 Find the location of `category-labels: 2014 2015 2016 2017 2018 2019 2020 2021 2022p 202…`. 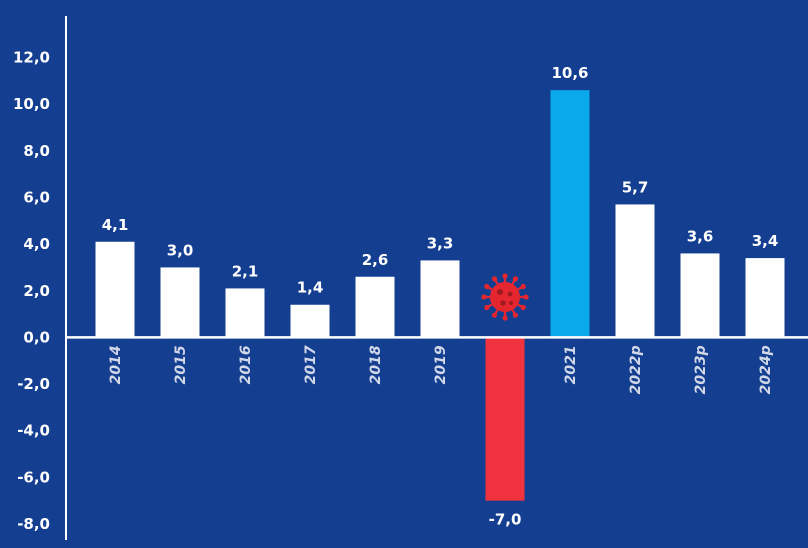

category-labels: 2014 2015 2016 2017 2018 2019 2020 2021 2022p 202… is located at coordinates (441, 369).